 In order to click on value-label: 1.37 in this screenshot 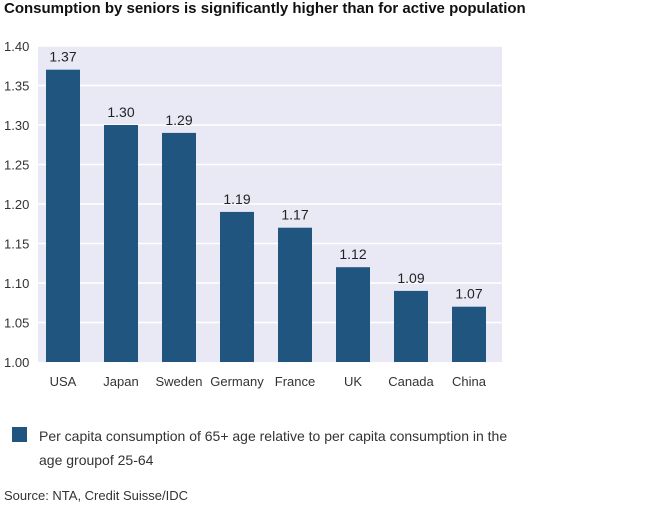, I will do `click(62, 57)`.